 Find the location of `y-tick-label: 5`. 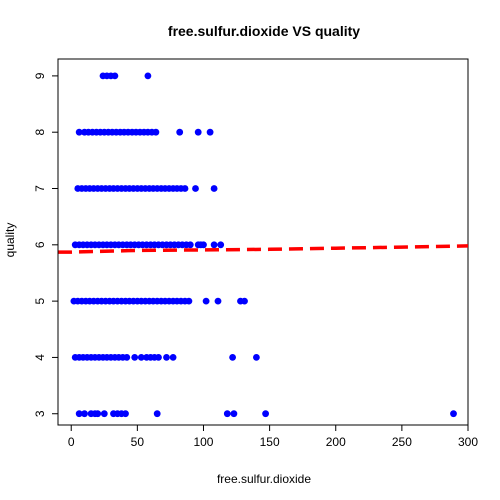

y-tick-label: 5 is located at coordinates (40, 300).